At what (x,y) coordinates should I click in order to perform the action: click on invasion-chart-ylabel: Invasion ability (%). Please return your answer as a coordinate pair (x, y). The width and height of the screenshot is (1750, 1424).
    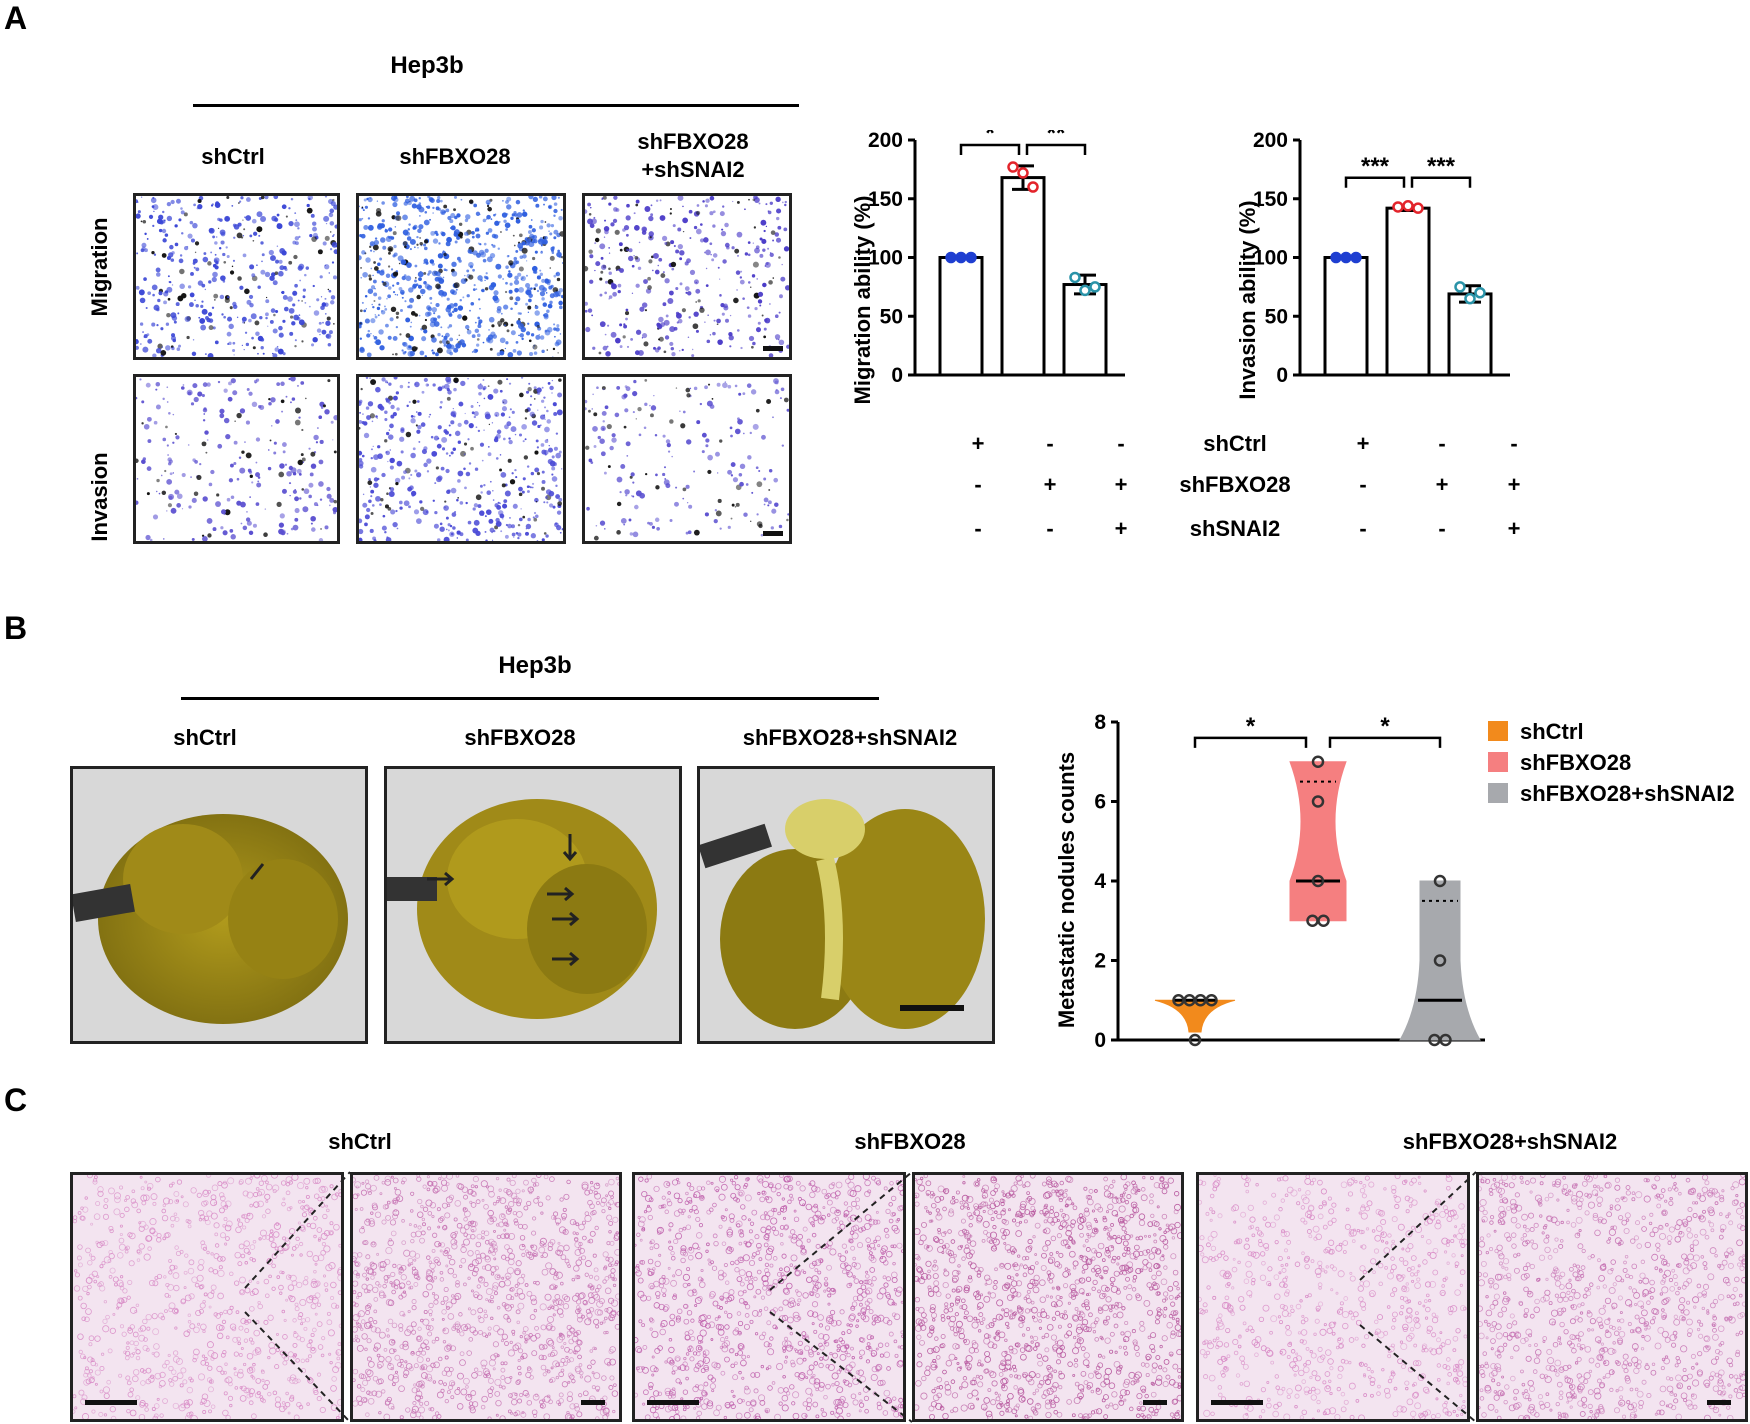
    Looking at the image, I should click on (1247, 299).